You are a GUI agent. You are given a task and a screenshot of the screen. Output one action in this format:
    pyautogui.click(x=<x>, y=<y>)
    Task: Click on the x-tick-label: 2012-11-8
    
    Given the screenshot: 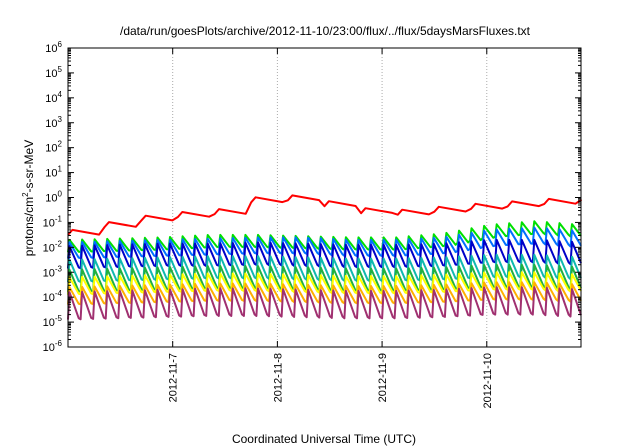 What is the action you would take?
    pyautogui.click(x=278, y=377)
    